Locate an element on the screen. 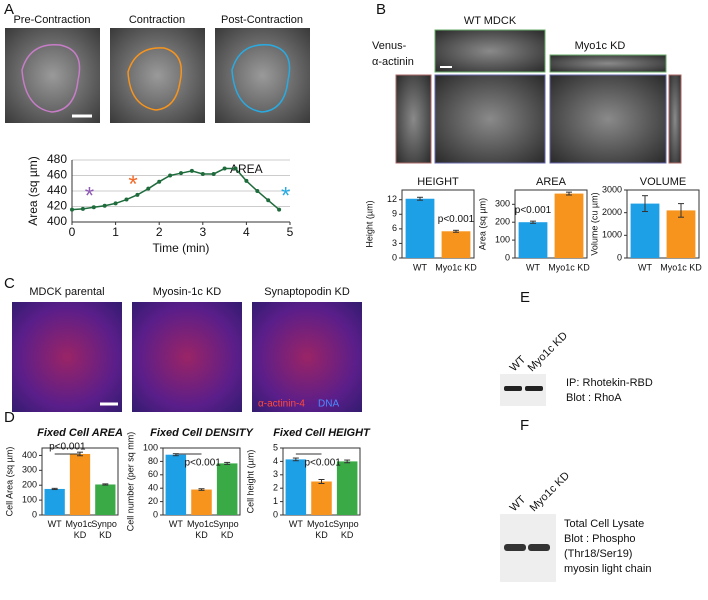 The width and height of the screenshot is (708, 600). image-title: Myo1c KD is located at coordinates (600, 46).